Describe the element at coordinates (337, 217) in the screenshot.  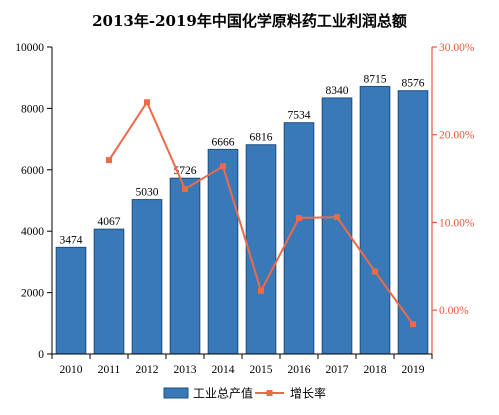
I see `growth-rate-point-2017` at that location.